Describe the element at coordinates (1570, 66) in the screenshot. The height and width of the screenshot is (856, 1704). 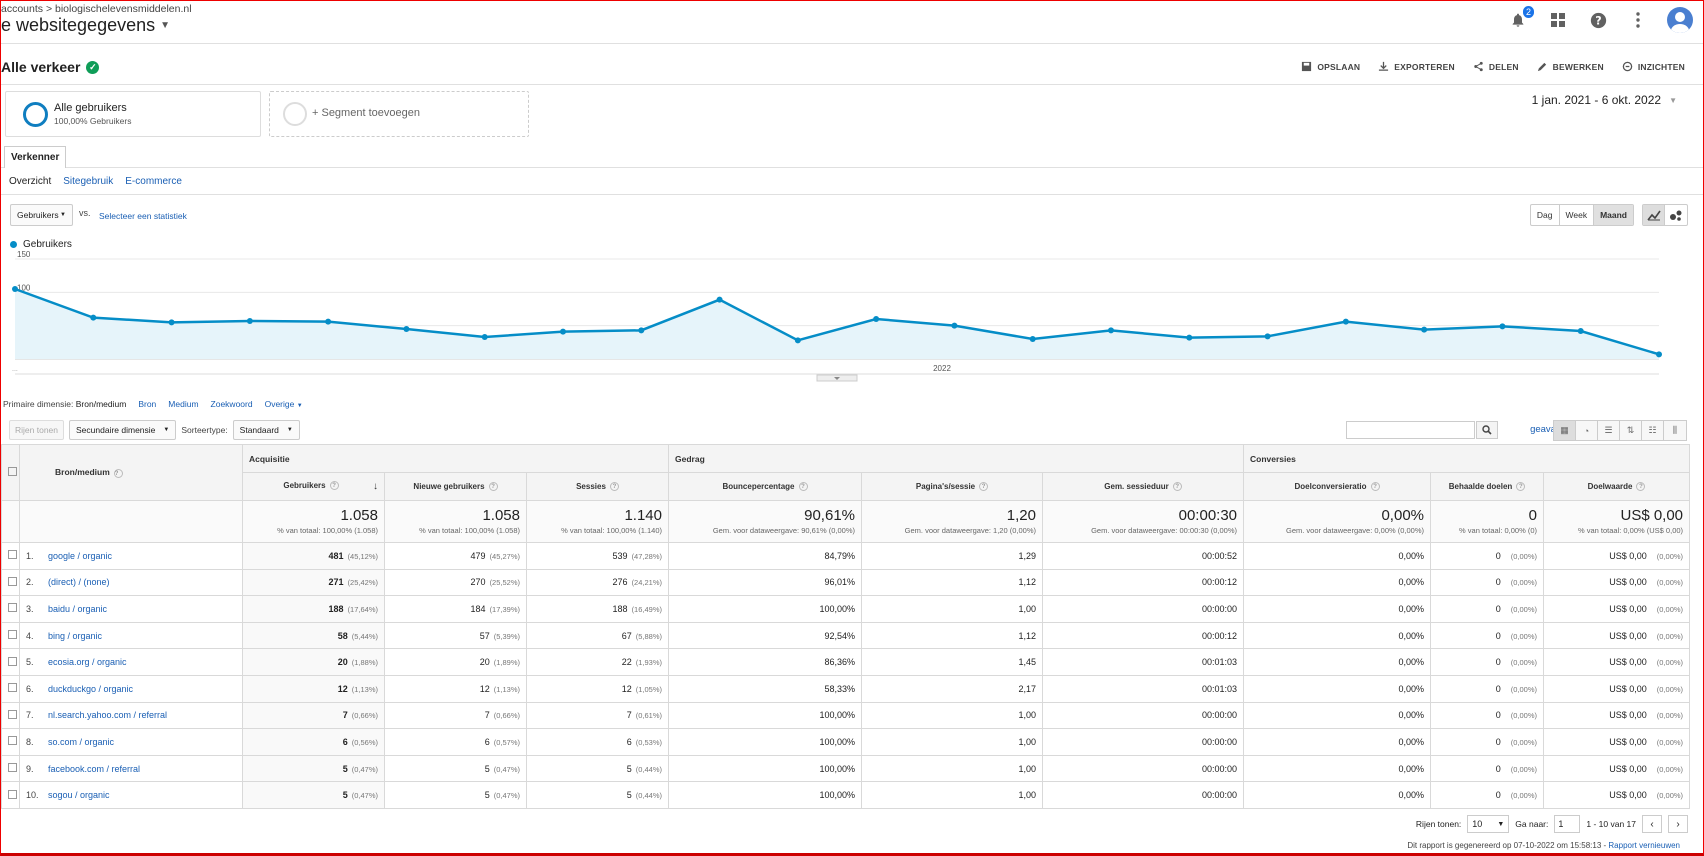
I see `edit-button: BEWERKEN` at that location.